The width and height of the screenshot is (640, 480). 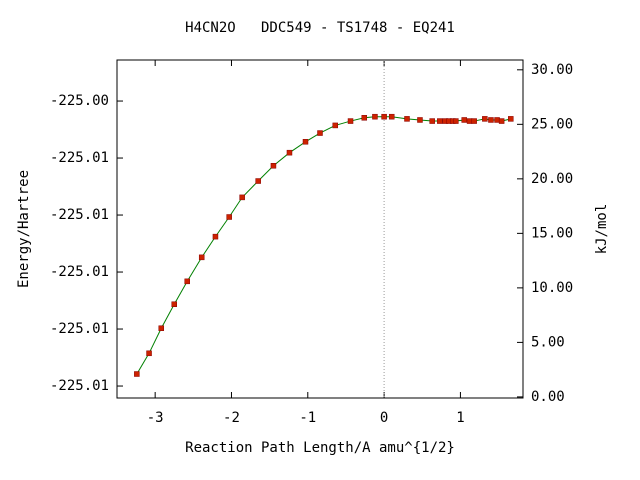 I want to click on y-tick-label: -225.00, so click(x=79, y=101).